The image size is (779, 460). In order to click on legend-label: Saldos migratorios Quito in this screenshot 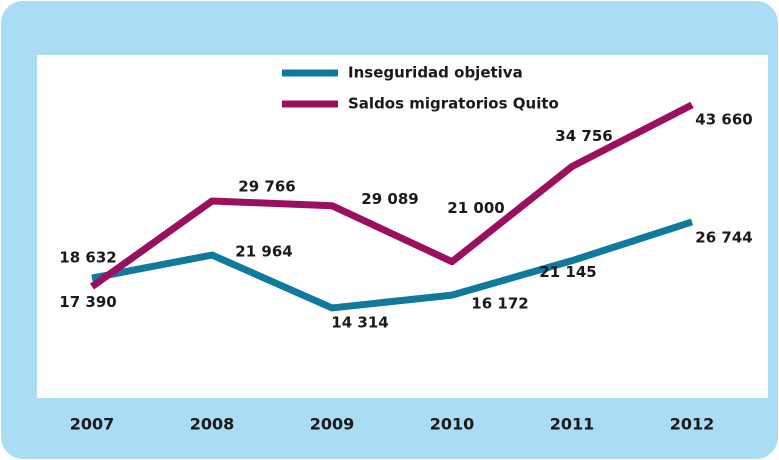, I will do `click(453, 104)`.